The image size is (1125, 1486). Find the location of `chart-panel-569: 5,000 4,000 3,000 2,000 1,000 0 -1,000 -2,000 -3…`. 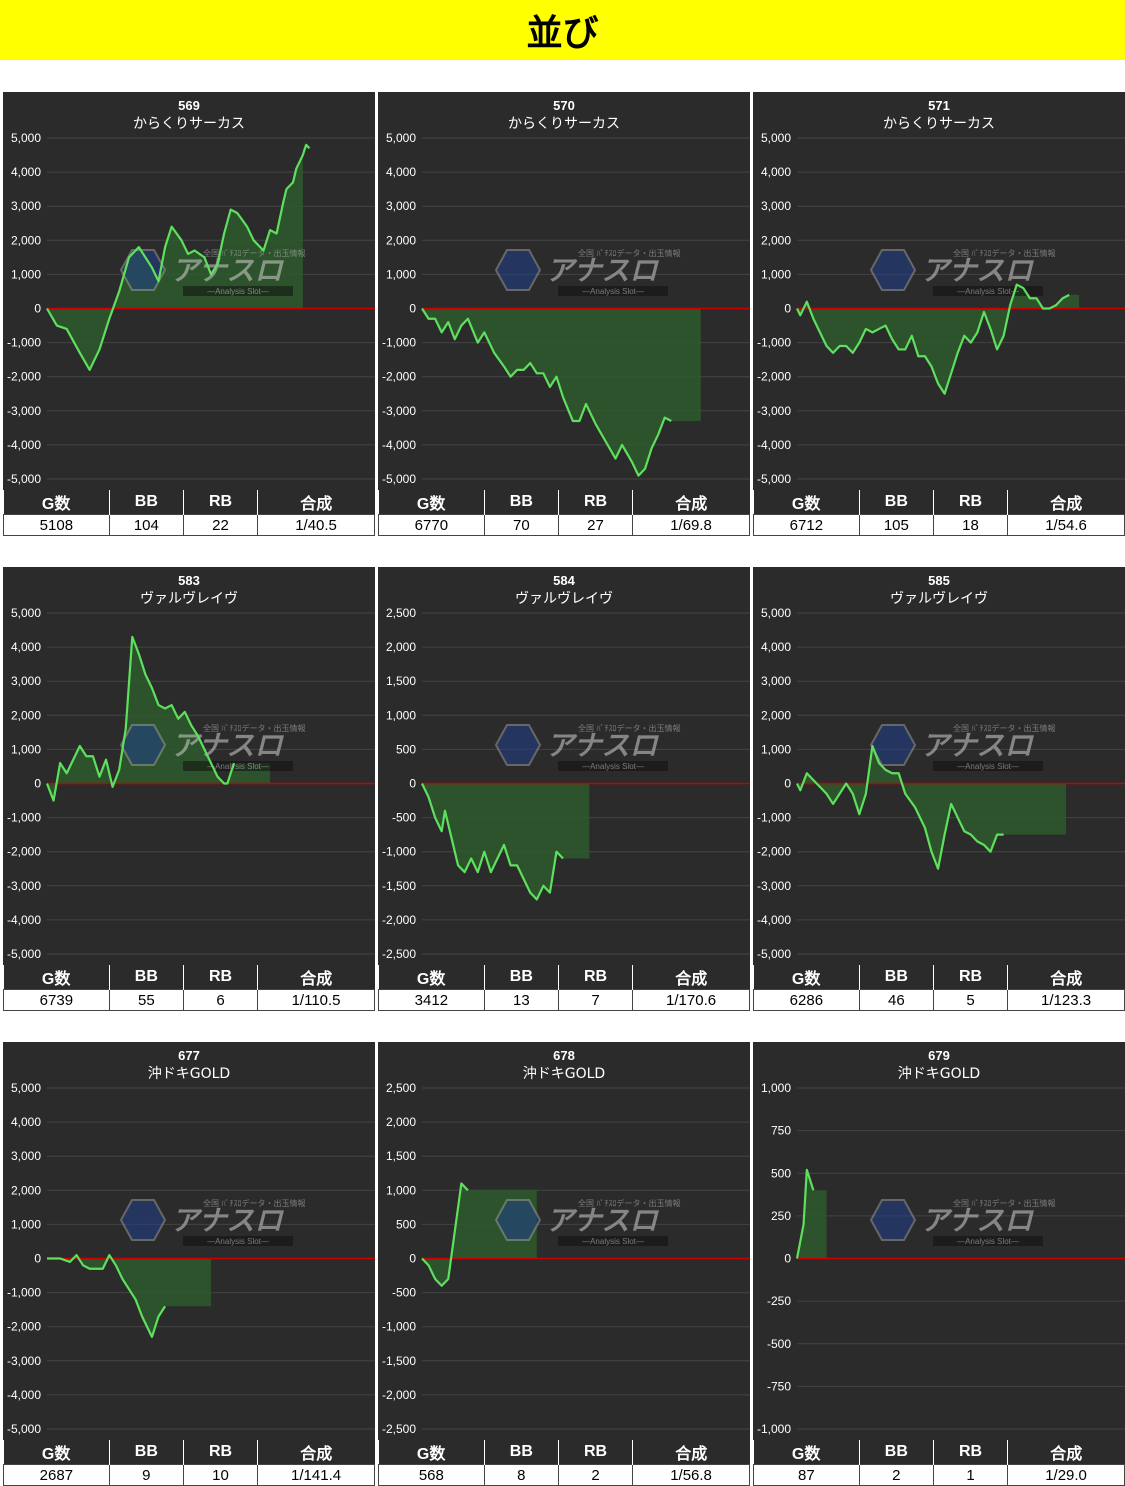

chart-panel-569: 5,000 4,000 3,000 2,000 1,000 0 -1,000 -2,000 -3… is located at coordinates (189, 314).